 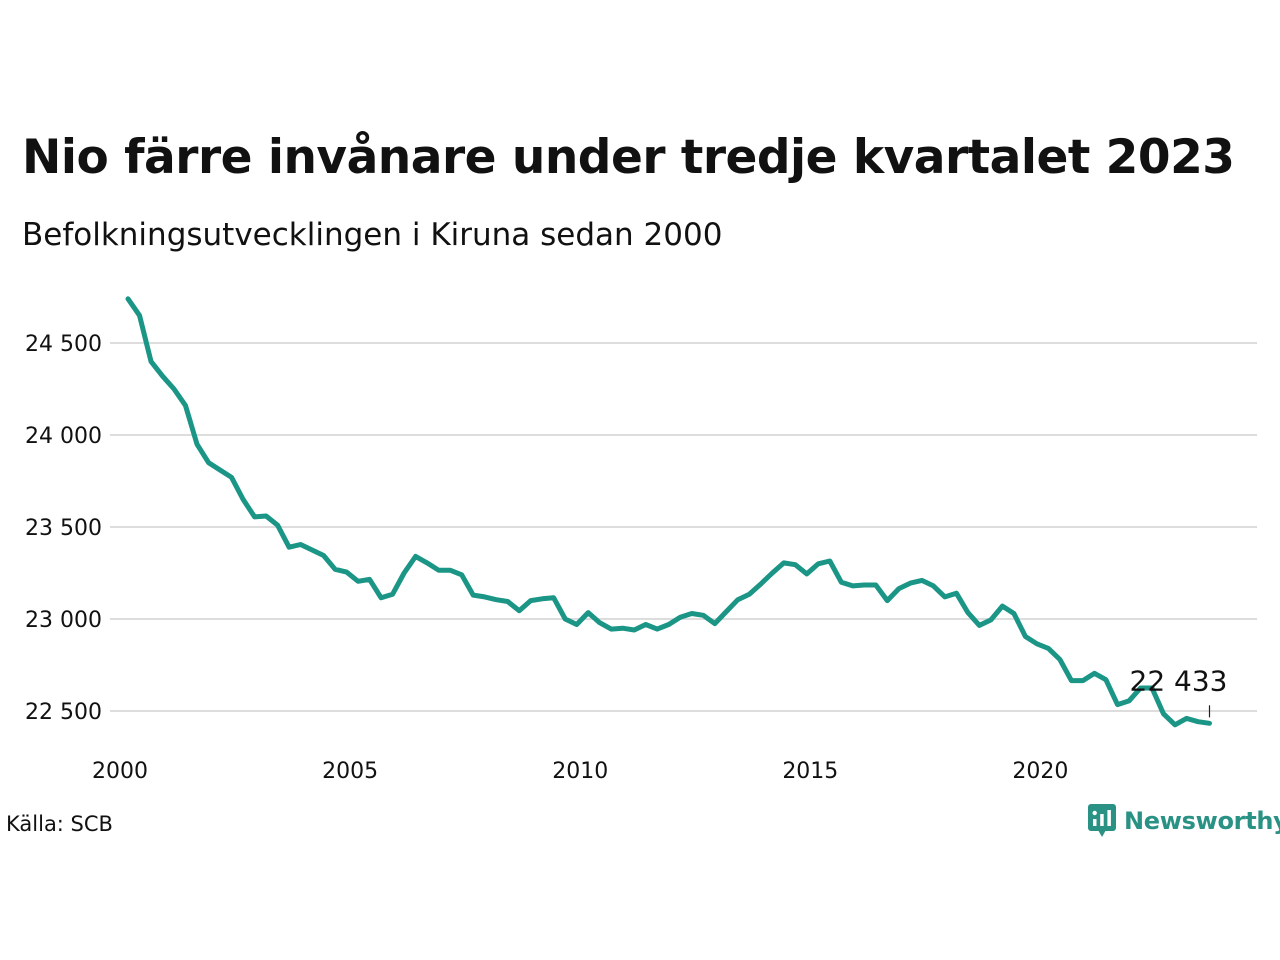 What do you see at coordinates (1202, 821) in the screenshot?
I see `brand-name: Newsworthy` at bounding box center [1202, 821].